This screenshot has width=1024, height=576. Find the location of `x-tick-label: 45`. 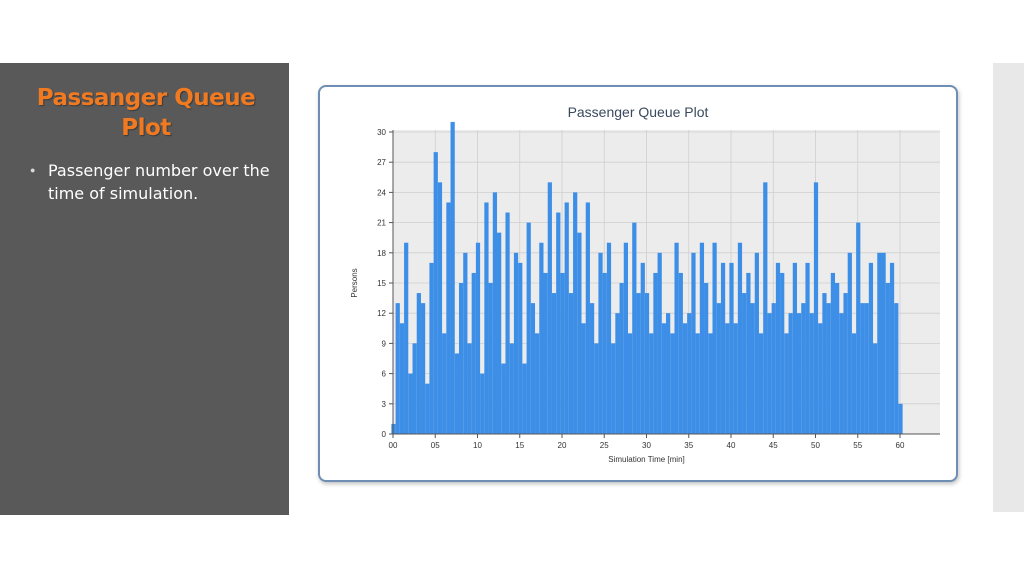

x-tick-label: 45 is located at coordinates (773, 445).